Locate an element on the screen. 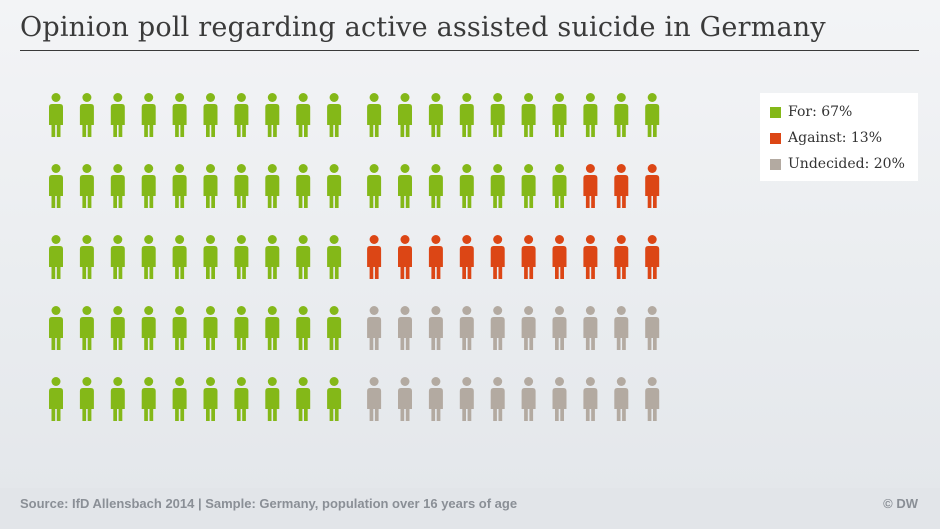  legend-swatch-for is located at coordinates (775, 112).